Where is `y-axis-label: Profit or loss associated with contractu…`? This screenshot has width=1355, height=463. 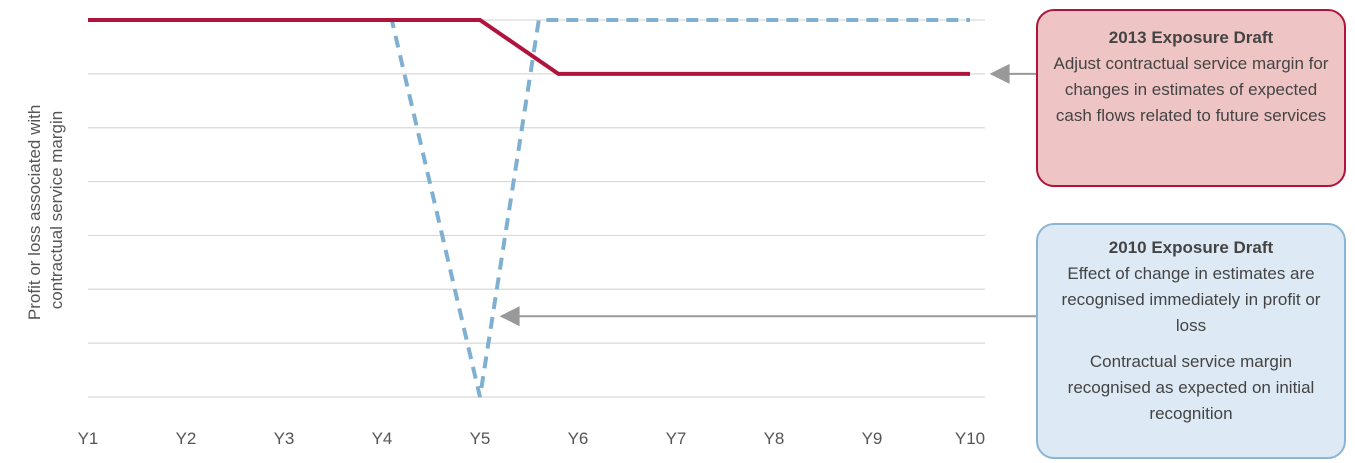
y-axis-label: Profit or loss associated with contractu… is located at coordinates (45, 210).